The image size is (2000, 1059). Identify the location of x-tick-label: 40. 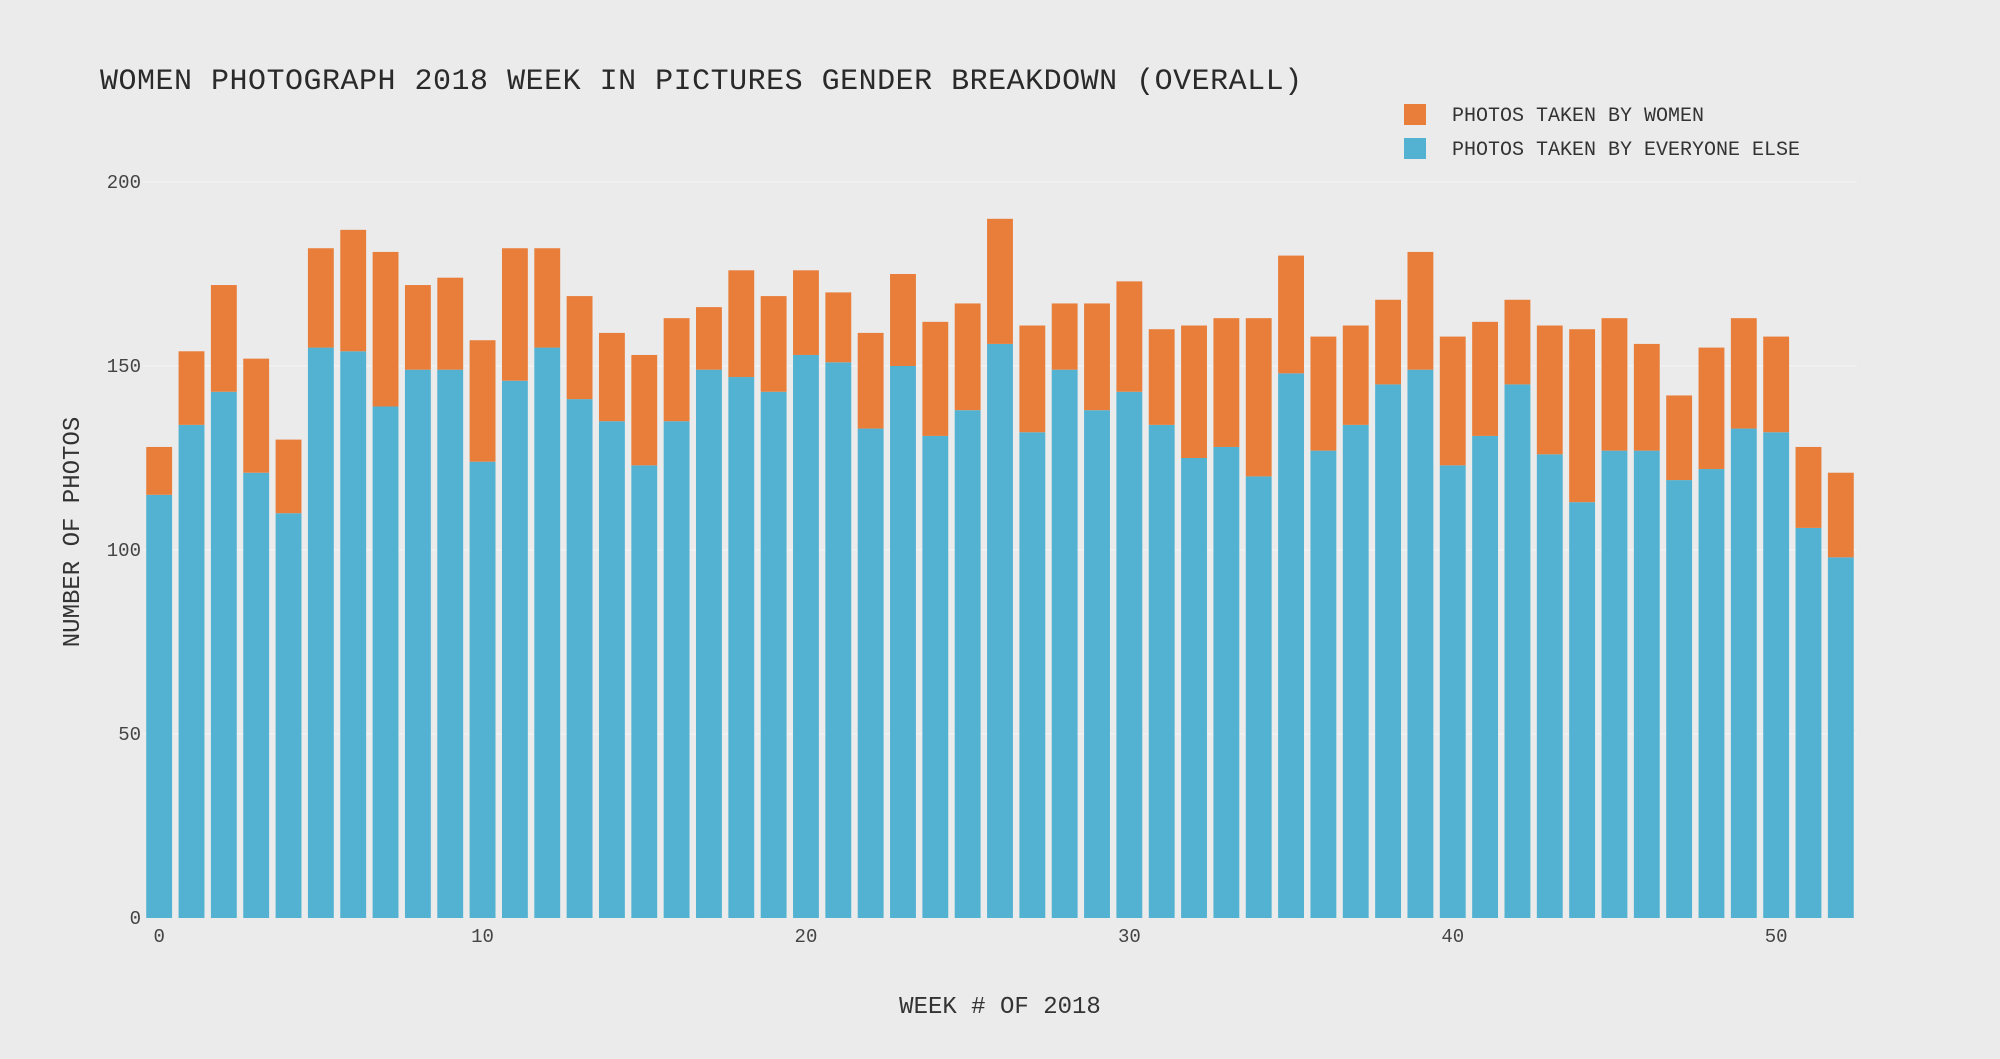
(1452, 937).